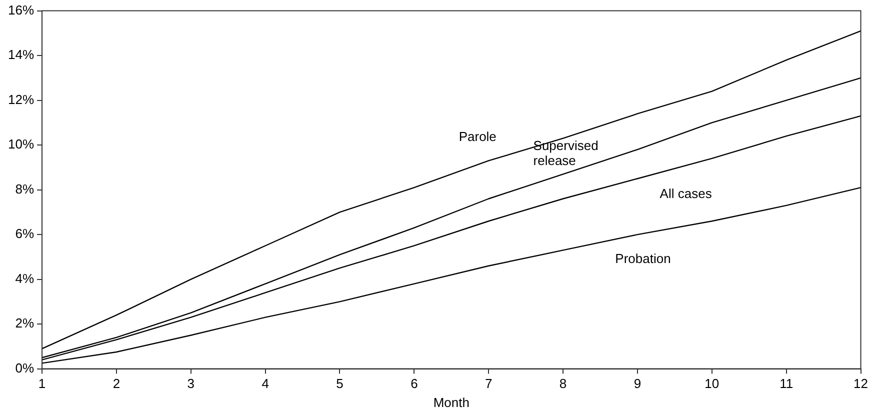 The height and width of the screenshot is (411, 871). Describe the element at coordinates (451, 402) in the screenshot. I see `x-axis-title: Month` at that location.